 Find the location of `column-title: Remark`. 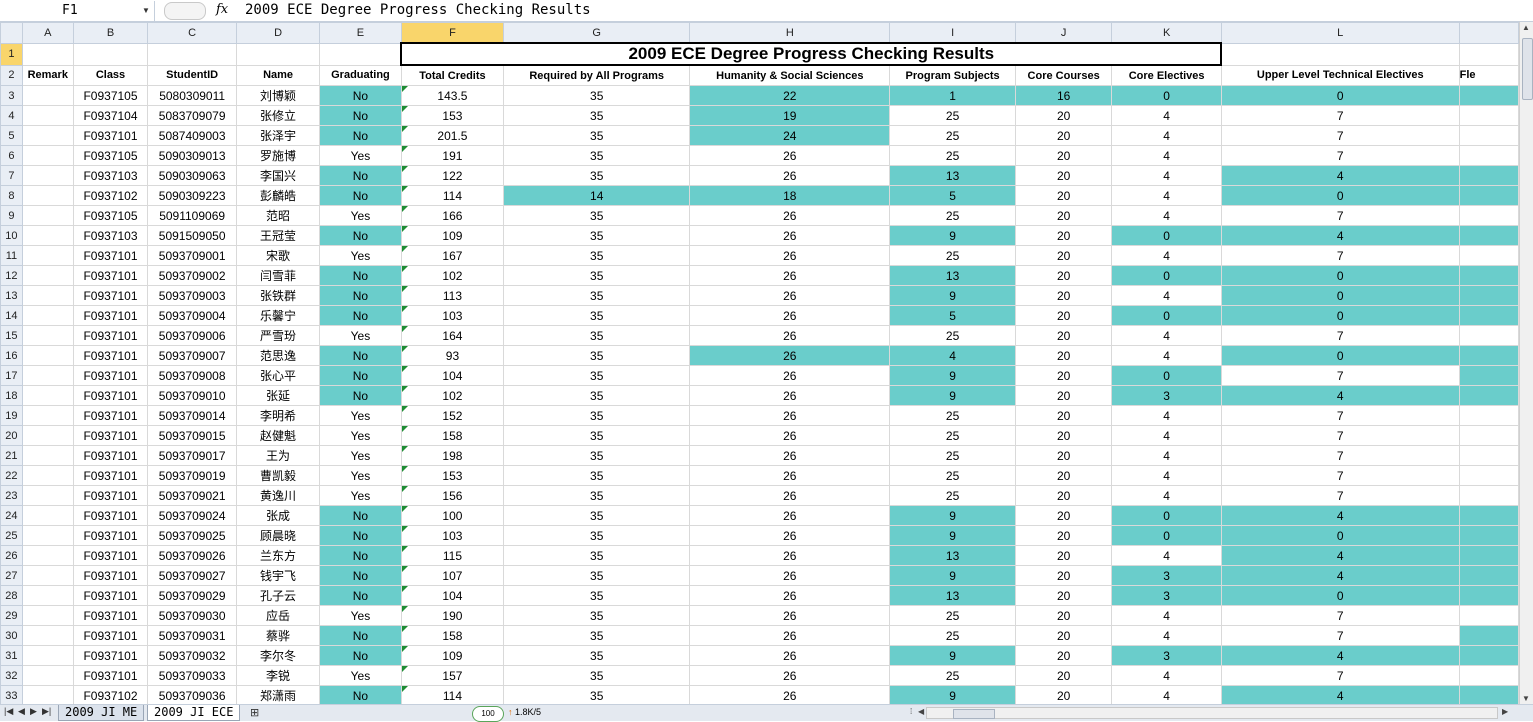

column-title: Remark is located at coordinates (47, 75).